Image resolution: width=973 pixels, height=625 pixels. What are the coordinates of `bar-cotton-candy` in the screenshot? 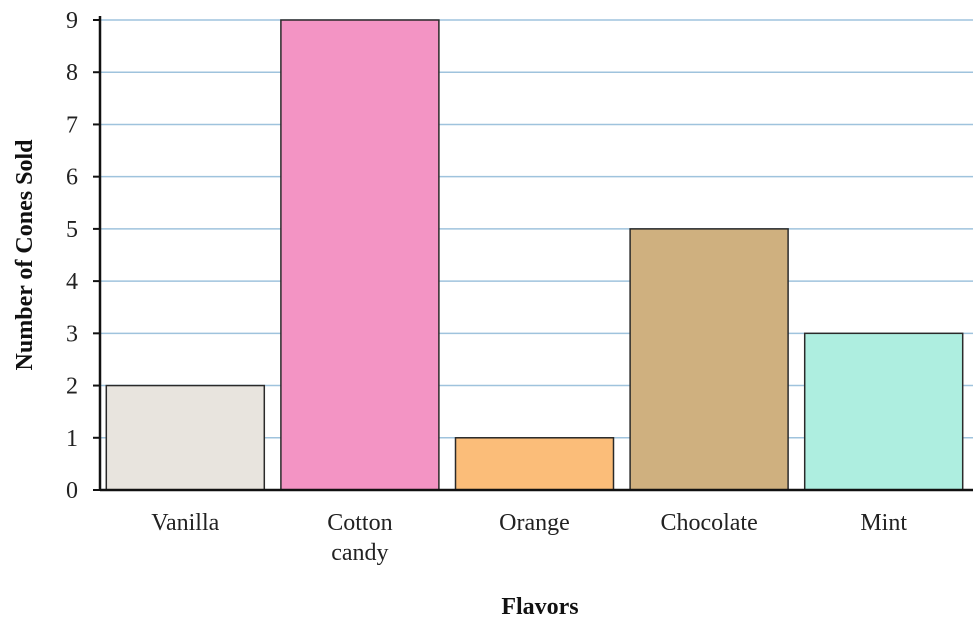 It's located at (360, 255).